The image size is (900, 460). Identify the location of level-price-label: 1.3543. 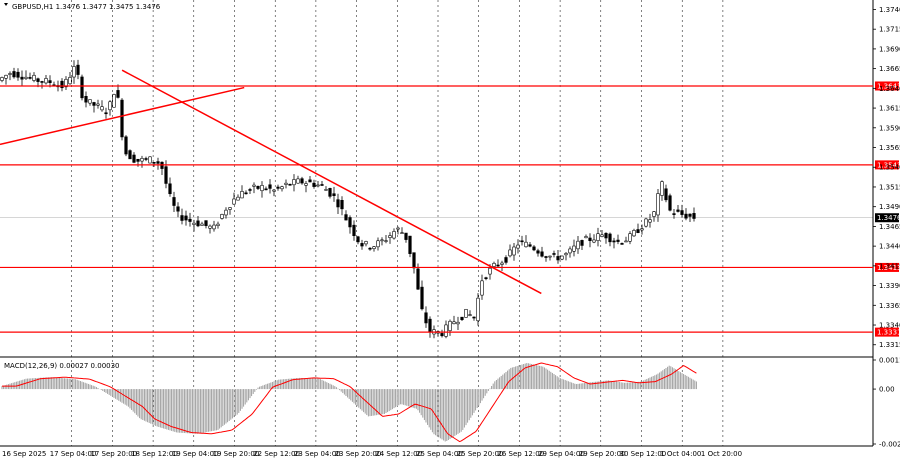
(888, 165).